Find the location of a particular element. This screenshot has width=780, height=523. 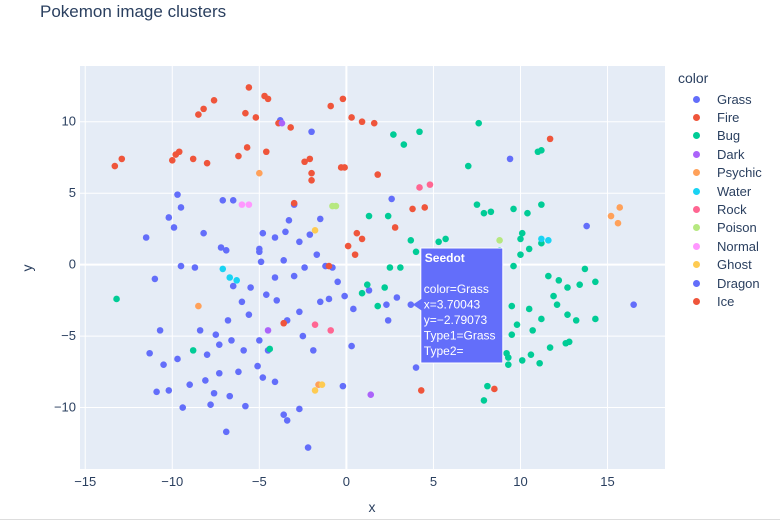

legend-item-psychic: Psychic is located at coordinates (720, 173).